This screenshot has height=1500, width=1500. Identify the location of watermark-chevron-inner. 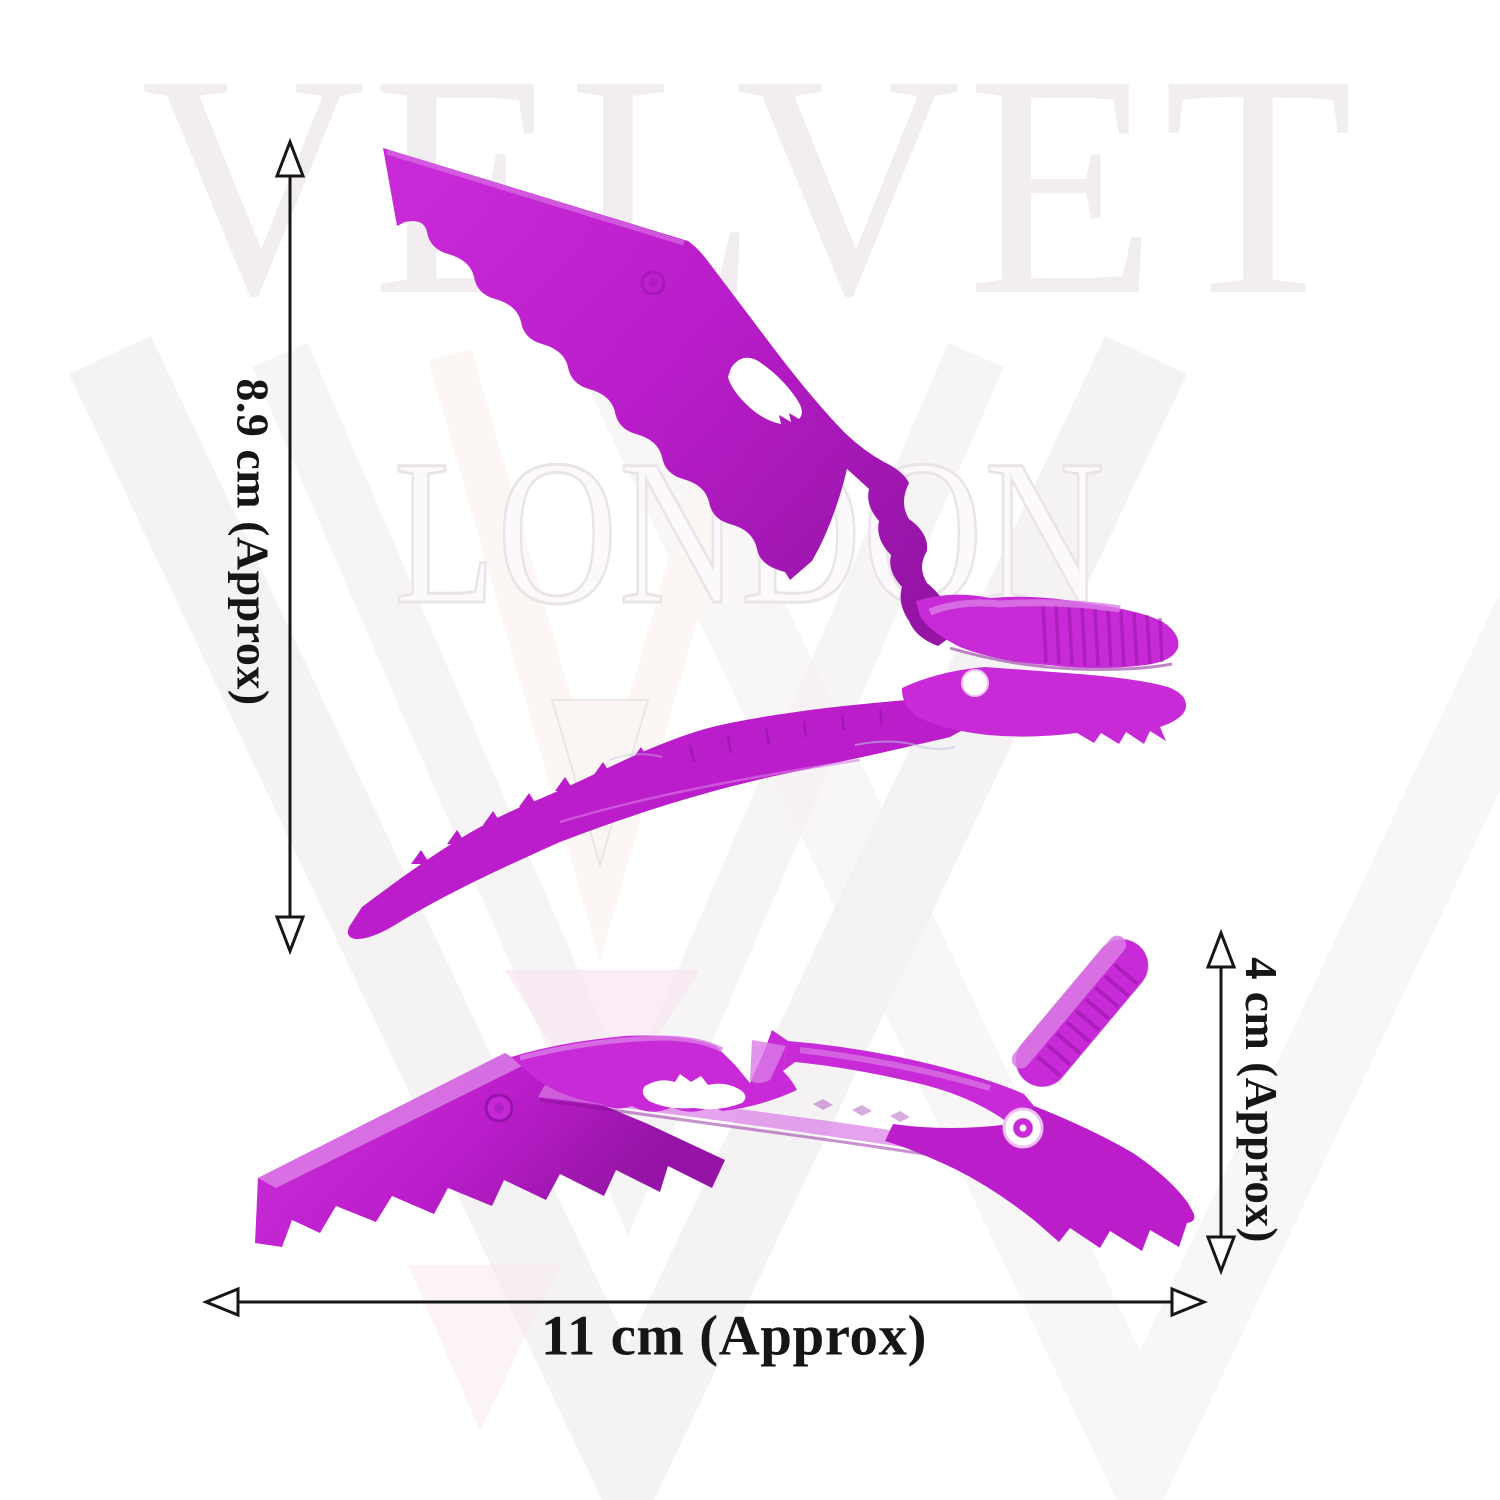
(600, 655).